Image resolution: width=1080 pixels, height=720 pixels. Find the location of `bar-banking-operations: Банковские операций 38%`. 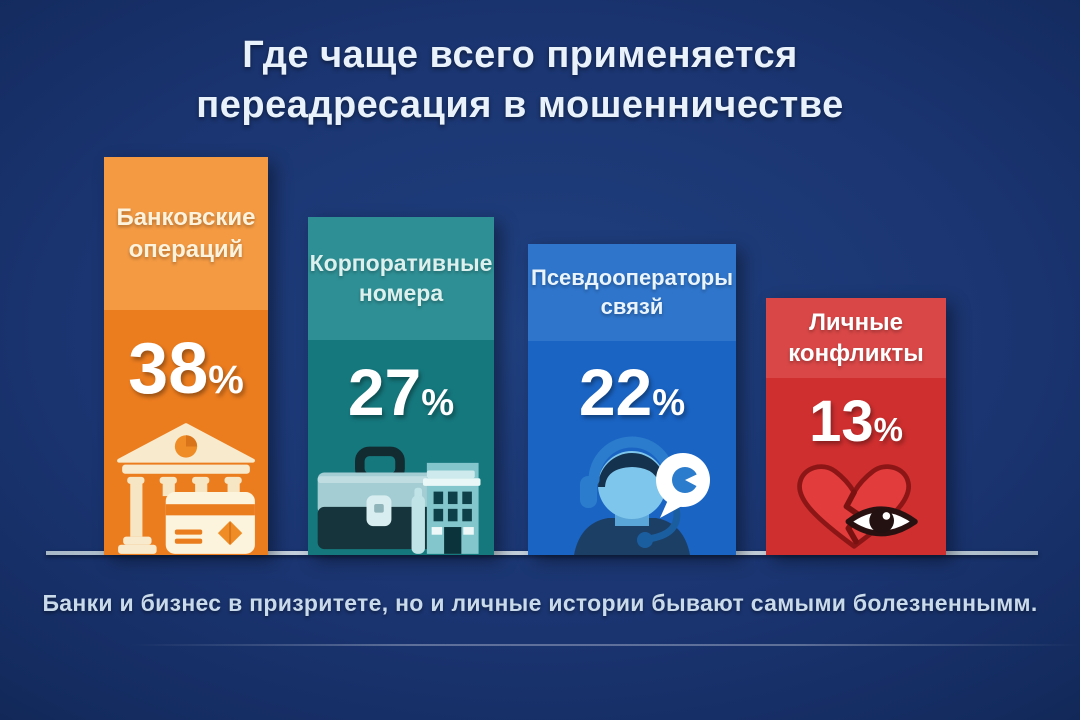

bar-banking-operations: Банковские операций 38% is located at coordinates (186, 356).